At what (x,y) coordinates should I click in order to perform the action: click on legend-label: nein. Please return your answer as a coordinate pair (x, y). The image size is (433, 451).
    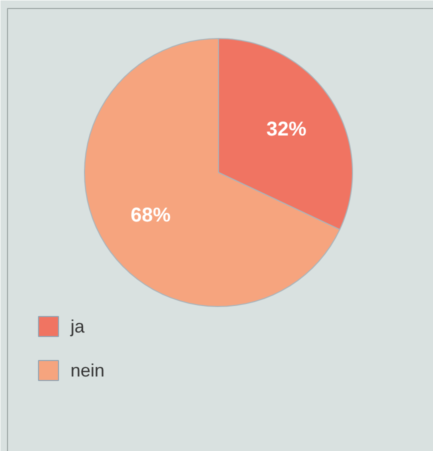
    Looking at the image, I should click on (87, 370).